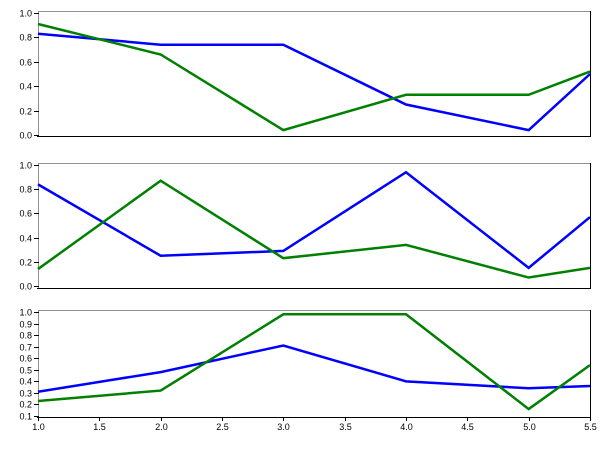  Describe the element at coordinates (345, 427) in the screenshot. I see `x-tick-label: 3.5` at that location.